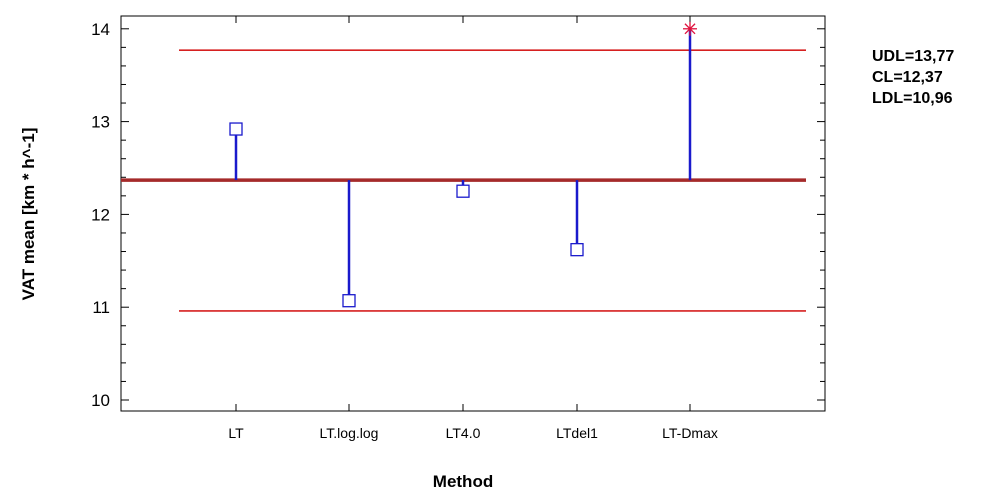 The image size is (984, 489). What do you see at coordinates (100, 400) in the screenshot?
I see `y-tick-label: 10` at bounding box center [100, 400].